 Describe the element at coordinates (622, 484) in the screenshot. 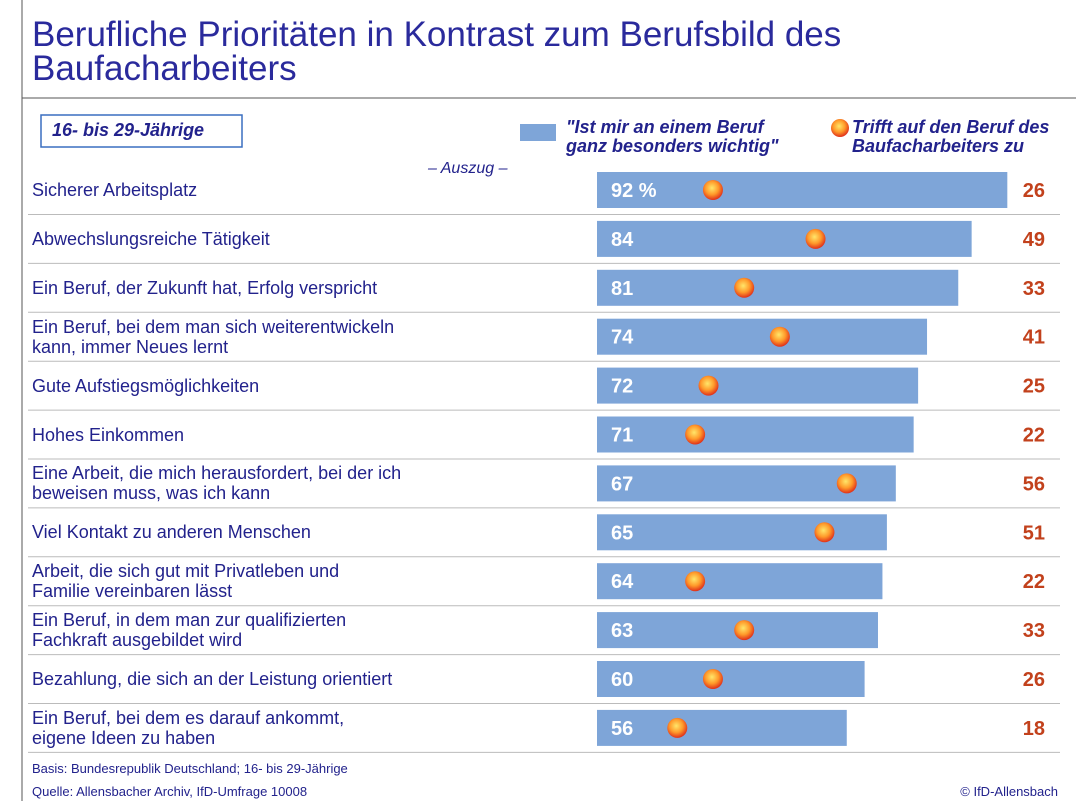

I see `bar-value-label: 67` at that location.